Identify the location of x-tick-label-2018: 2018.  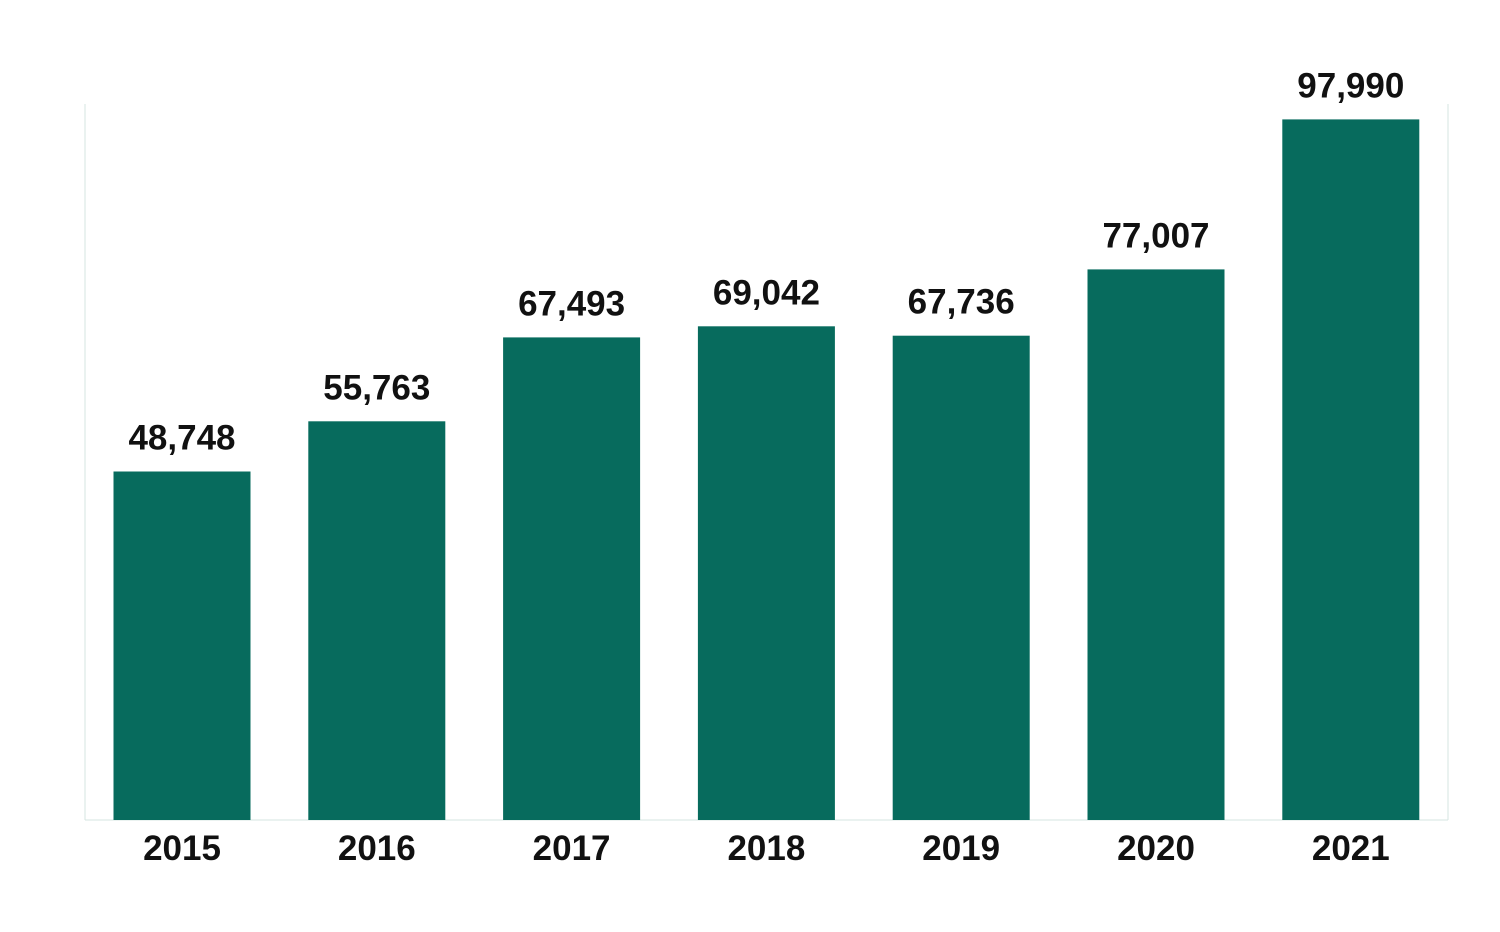
(766, 848).